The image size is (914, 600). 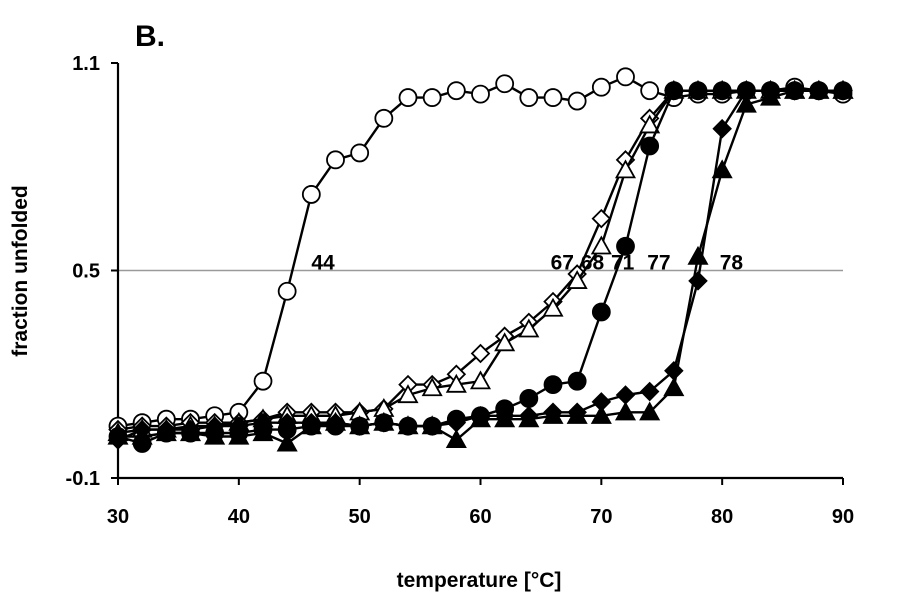 I want to click on annotation-label: 78, so click(x=732, y=263).